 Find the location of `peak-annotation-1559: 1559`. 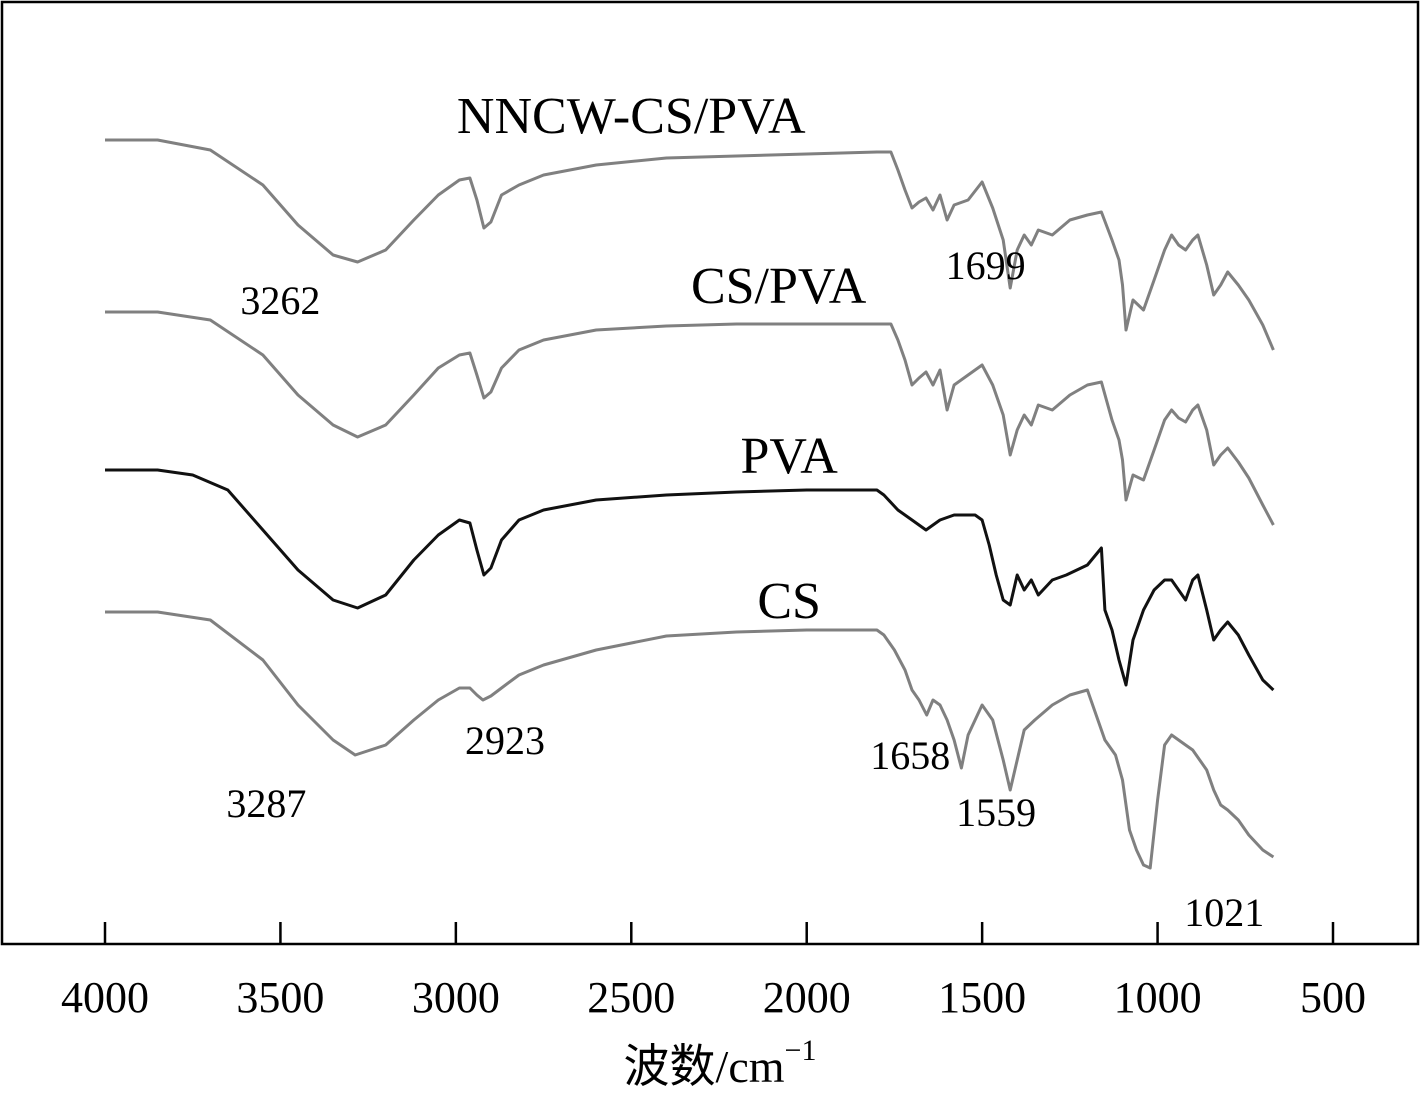

peak-annotation-1559: 1559 is located at coordinates (996, 812).